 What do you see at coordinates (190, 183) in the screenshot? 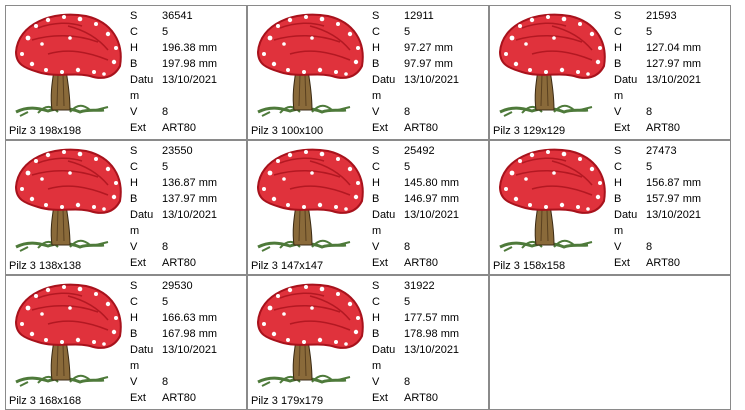
I see `height-value: 136.87 mm` at bounding box center [190, 183].